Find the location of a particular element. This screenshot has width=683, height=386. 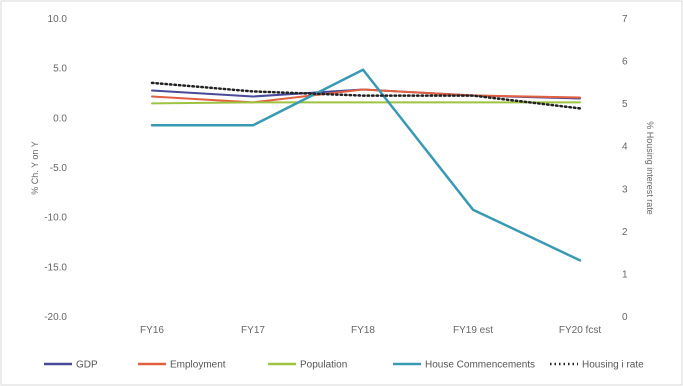

x-tick-label: FY17 is located at coordinates (253, 330).